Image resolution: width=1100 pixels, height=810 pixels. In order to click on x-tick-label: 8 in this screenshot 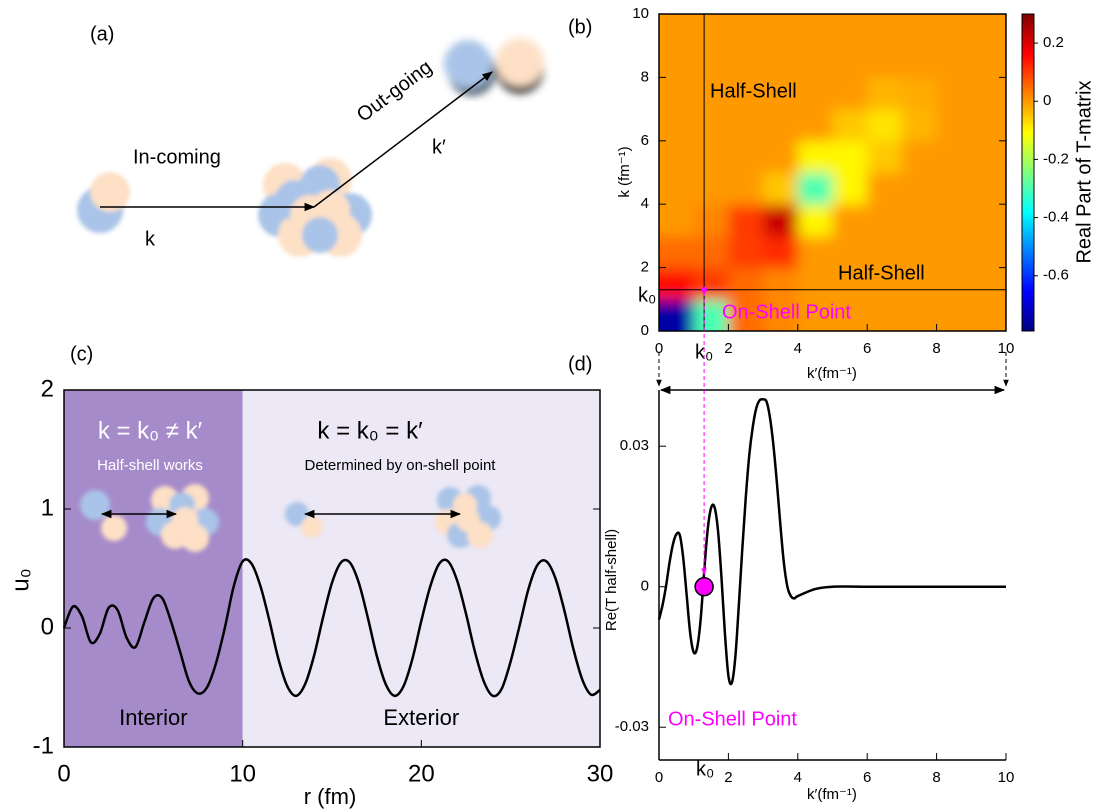, I will do `click(936, 348)`.